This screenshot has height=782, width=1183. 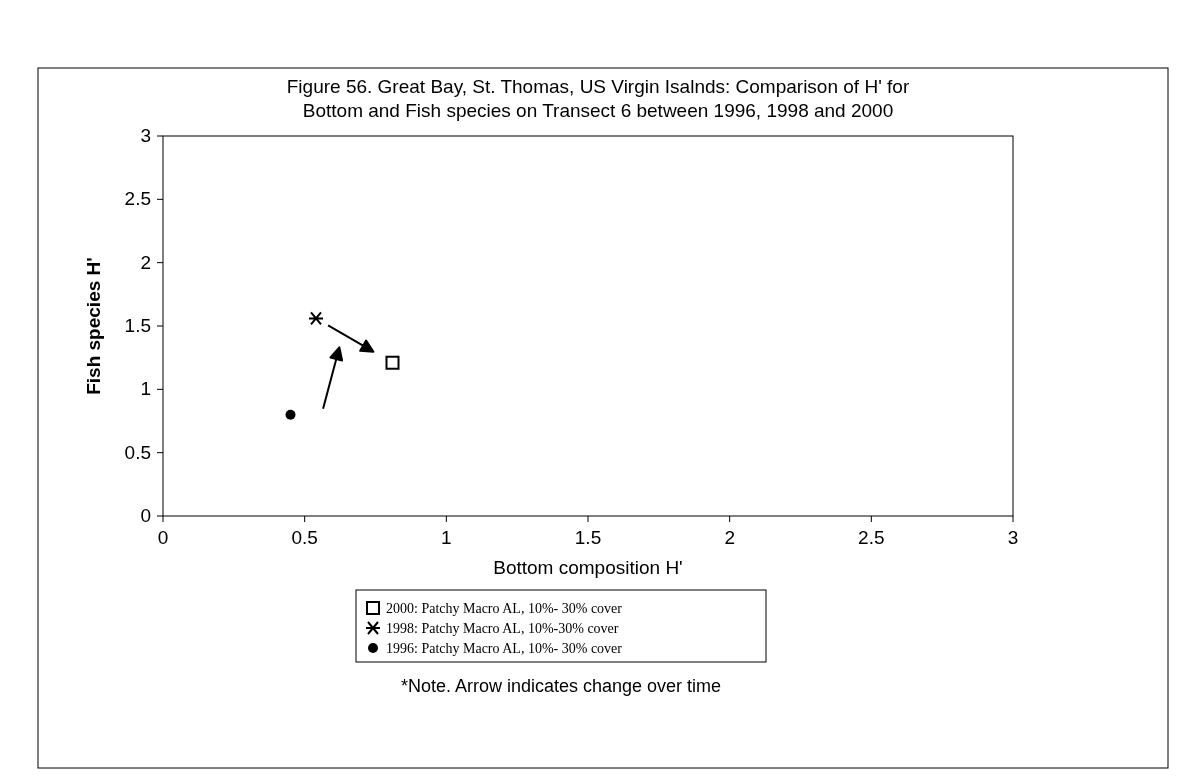 I want to click on x-axis-title: Bottom composition H', so click(x=588, y=567).